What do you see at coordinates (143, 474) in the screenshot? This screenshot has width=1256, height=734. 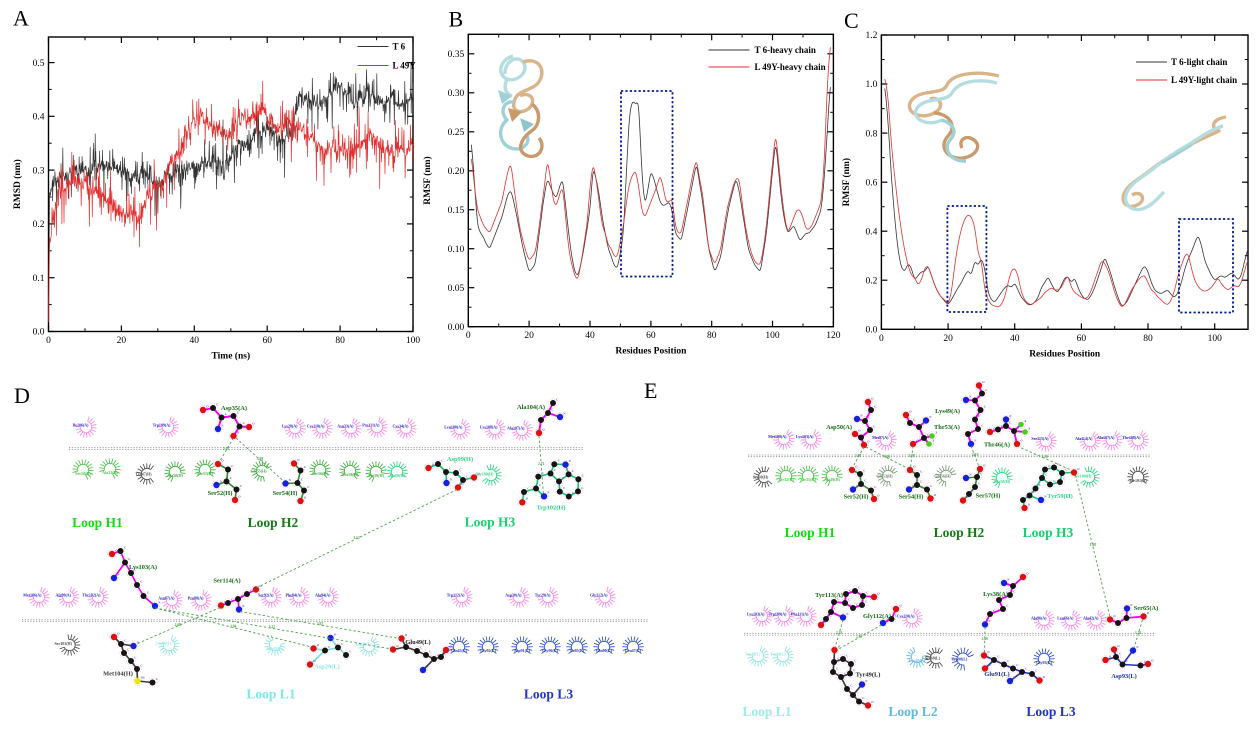 I see `svg-text: Trp47(H)` at bounding box center [143, 474].